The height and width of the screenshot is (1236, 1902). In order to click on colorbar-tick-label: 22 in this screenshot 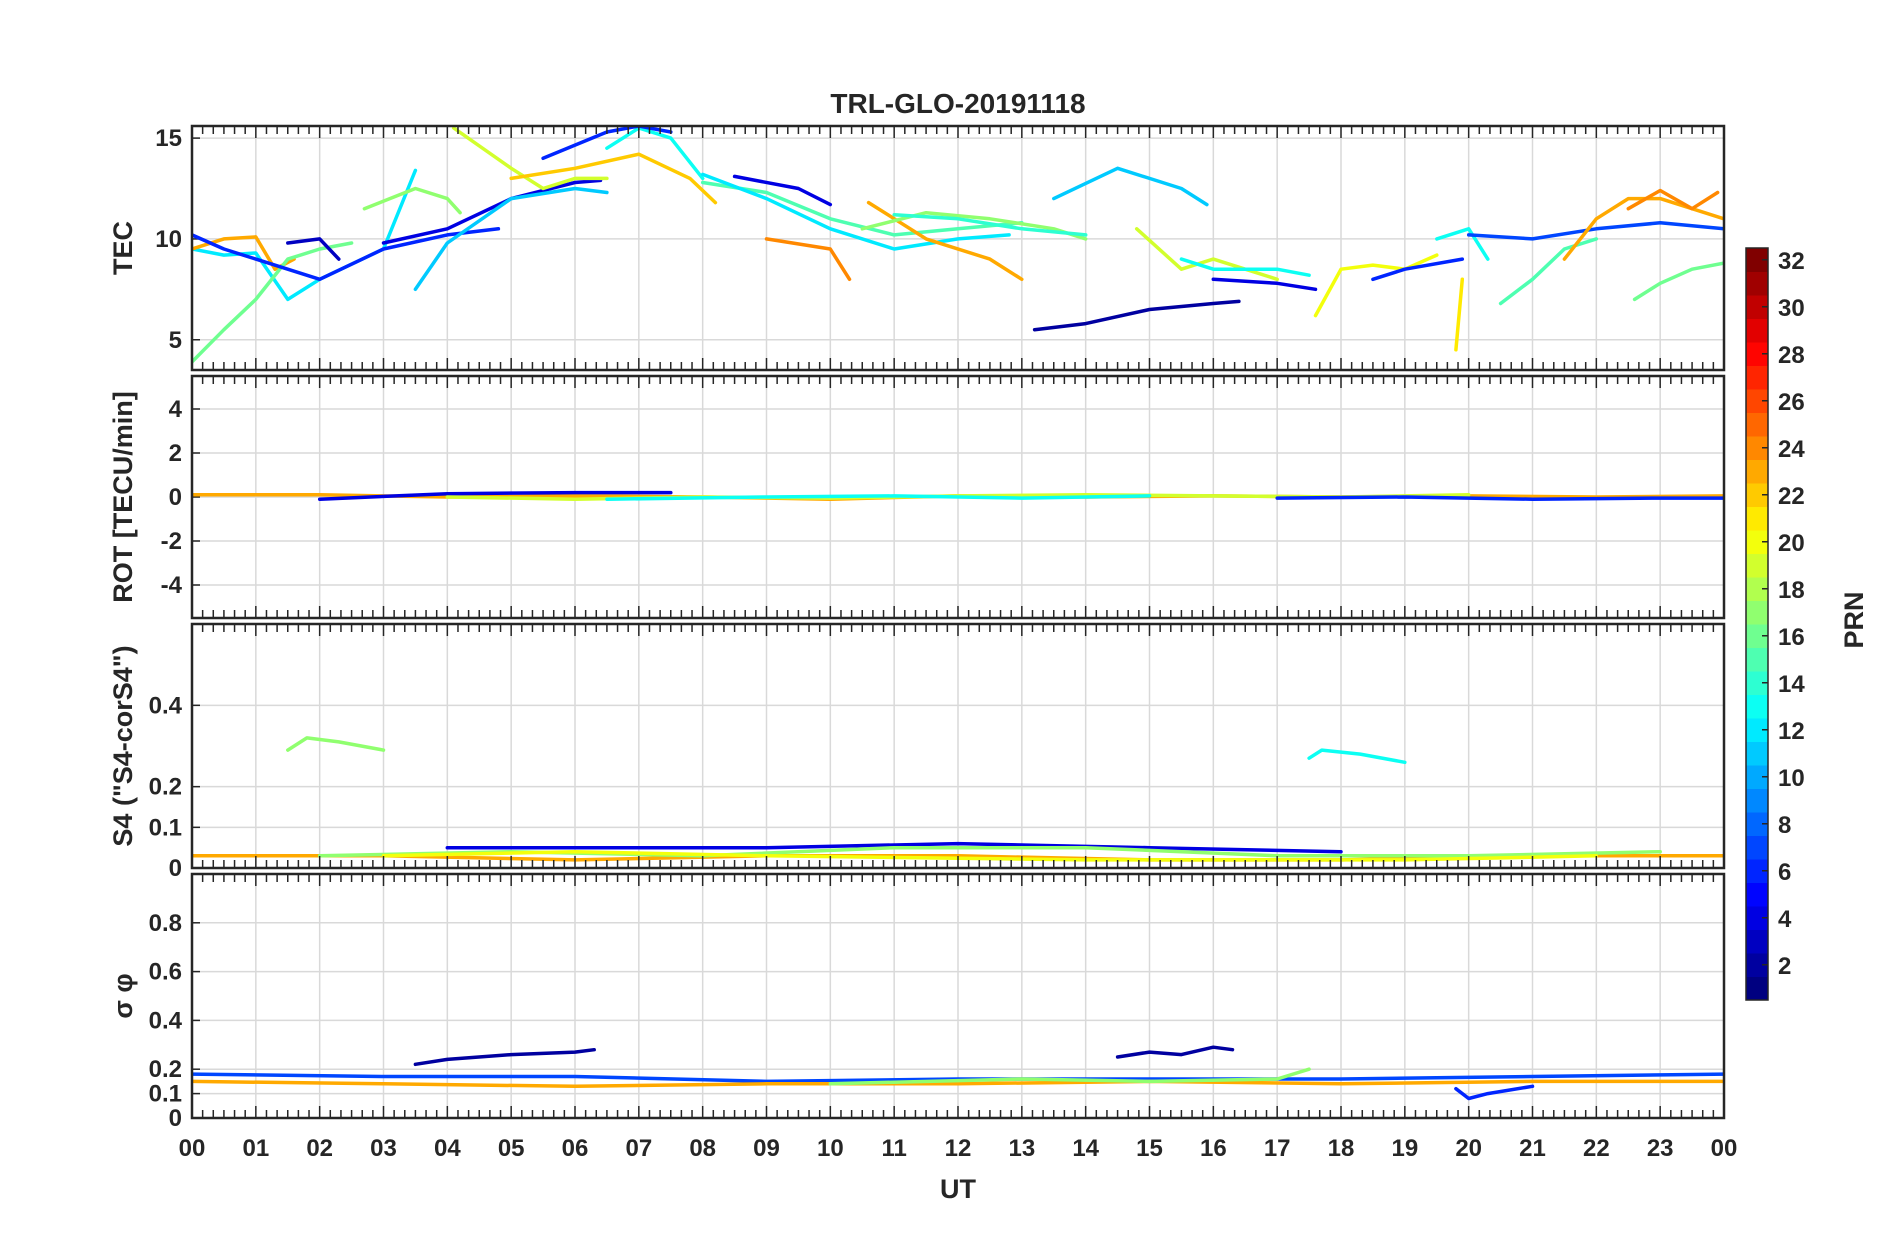, I will do `click(1791, 496)`.